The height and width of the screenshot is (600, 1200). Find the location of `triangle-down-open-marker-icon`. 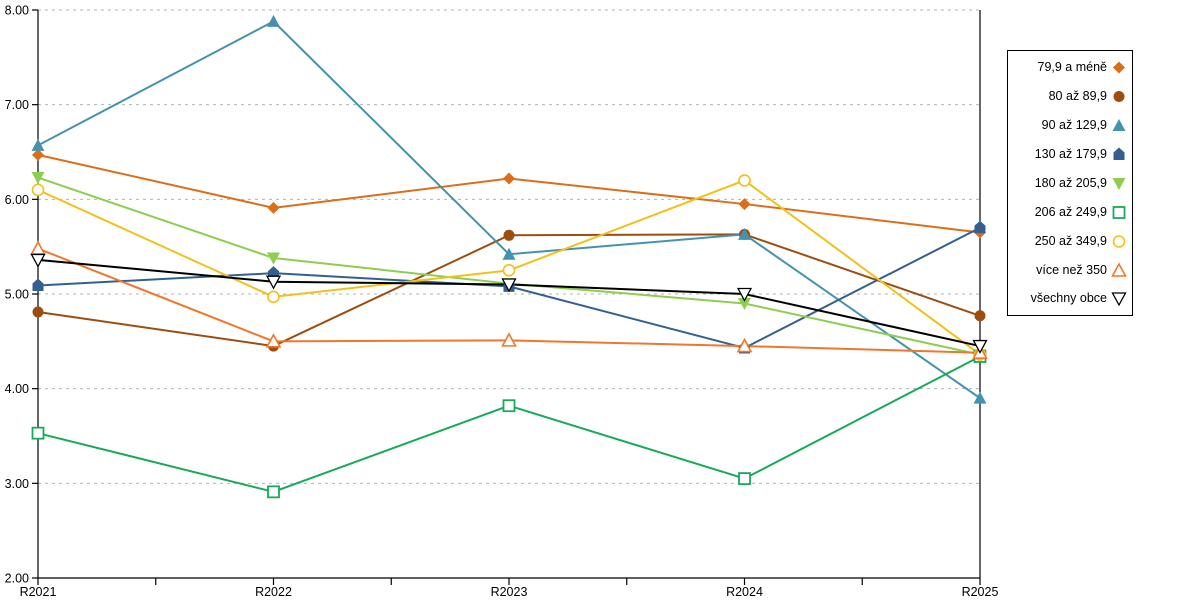

triangle-down-open-marker-icon is located at coordinates (1119, 299).